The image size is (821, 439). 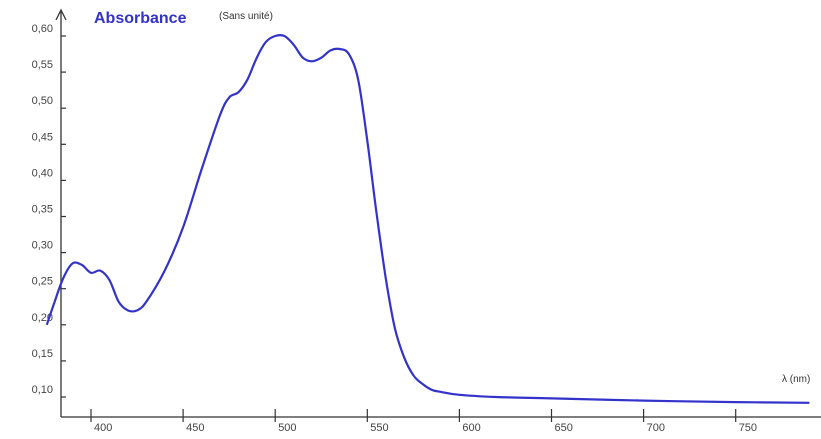 I want to click on y-tick-label: 0,55, so click(x=42, y=65).